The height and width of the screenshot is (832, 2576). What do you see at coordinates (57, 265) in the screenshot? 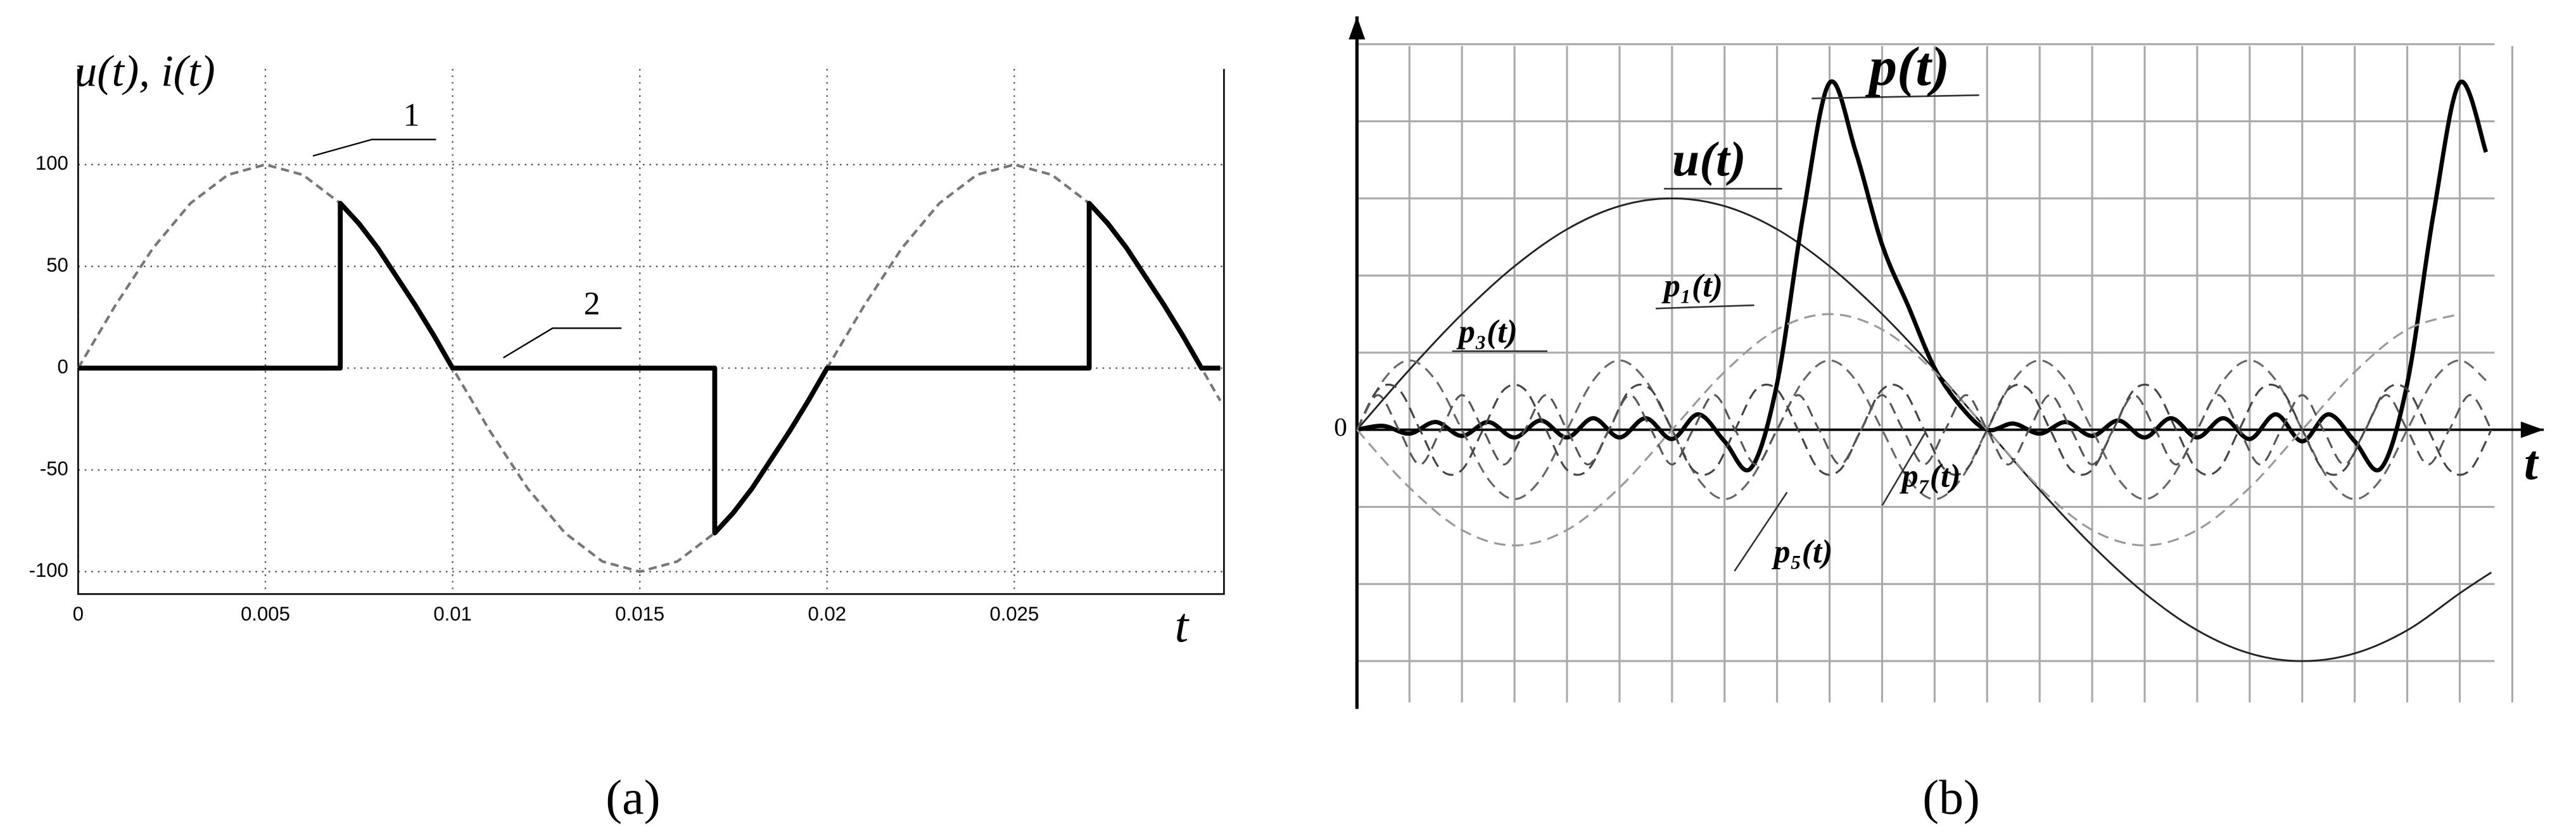
I see `y-tick-label: 50` at bounding box center [57, 265].